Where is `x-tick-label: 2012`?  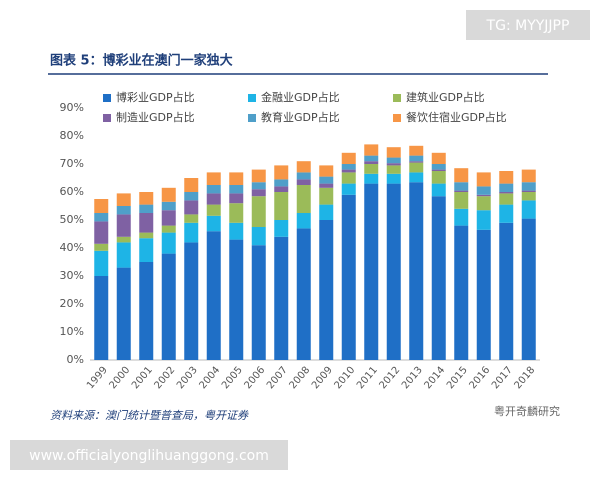
x-tick-label: 2012 is located at coordinates (390, 378).